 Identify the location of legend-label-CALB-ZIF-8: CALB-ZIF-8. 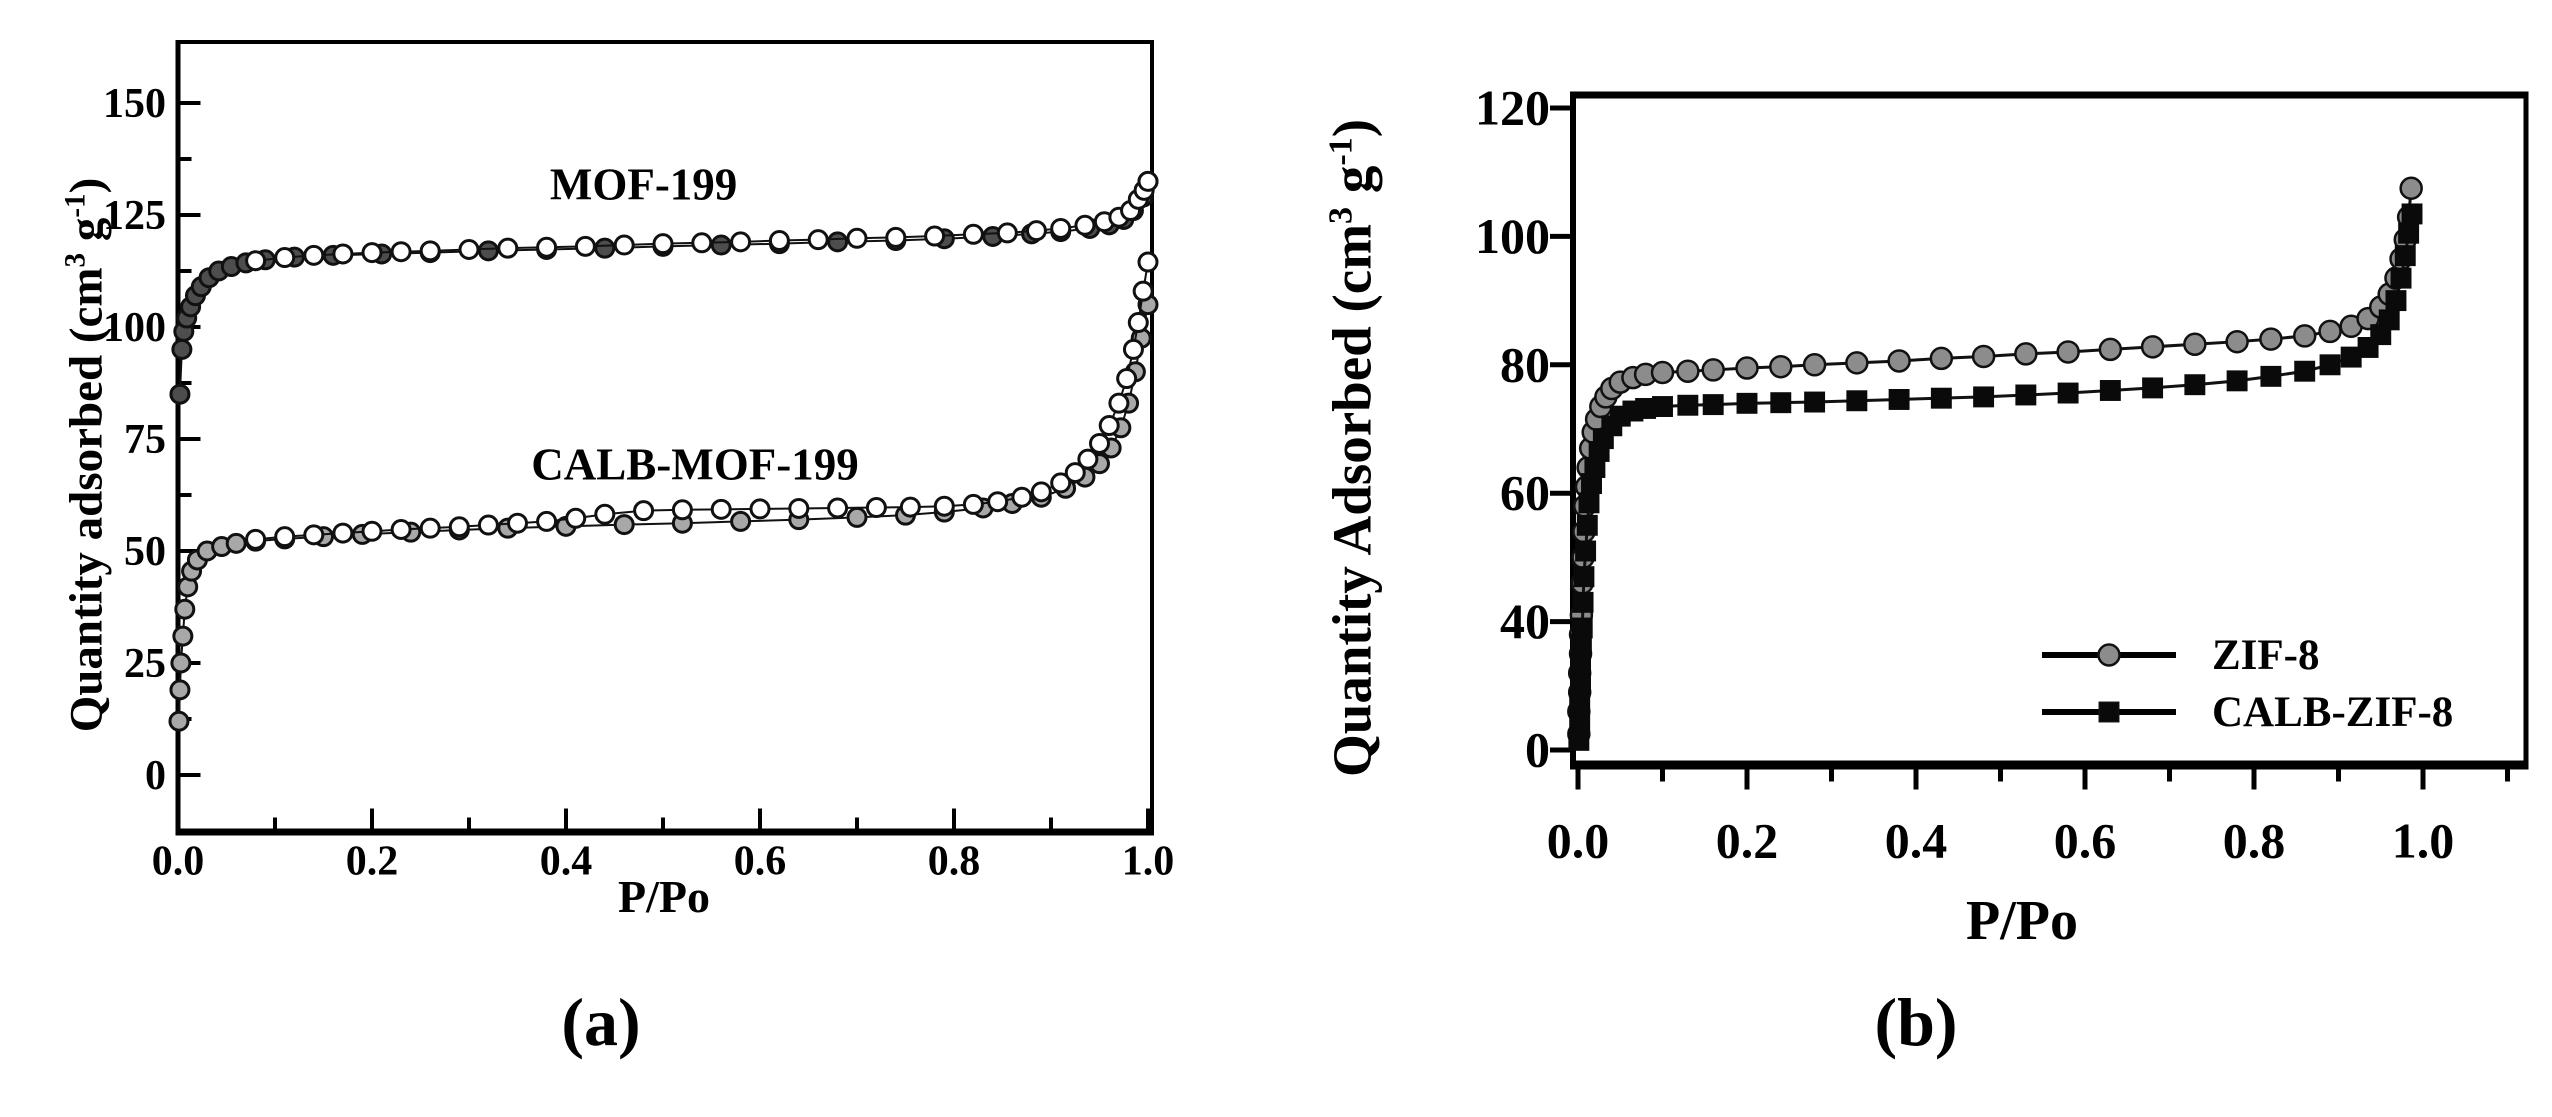
(2332, 712).